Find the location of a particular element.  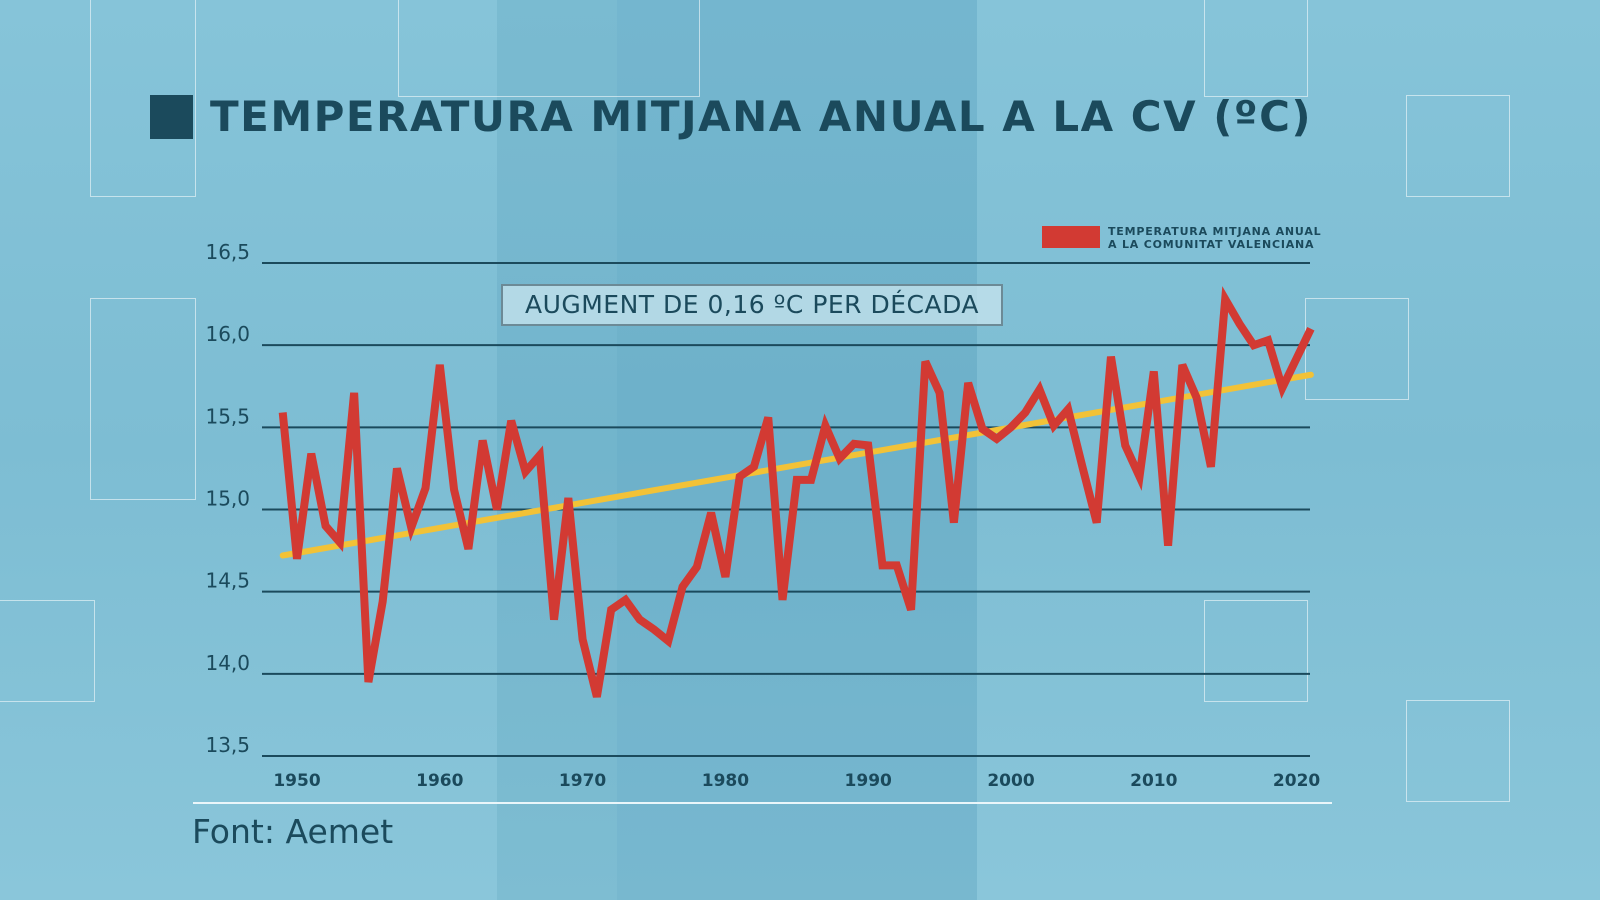

y-tick-label: 14,5 is located at coordinates (227, 581).